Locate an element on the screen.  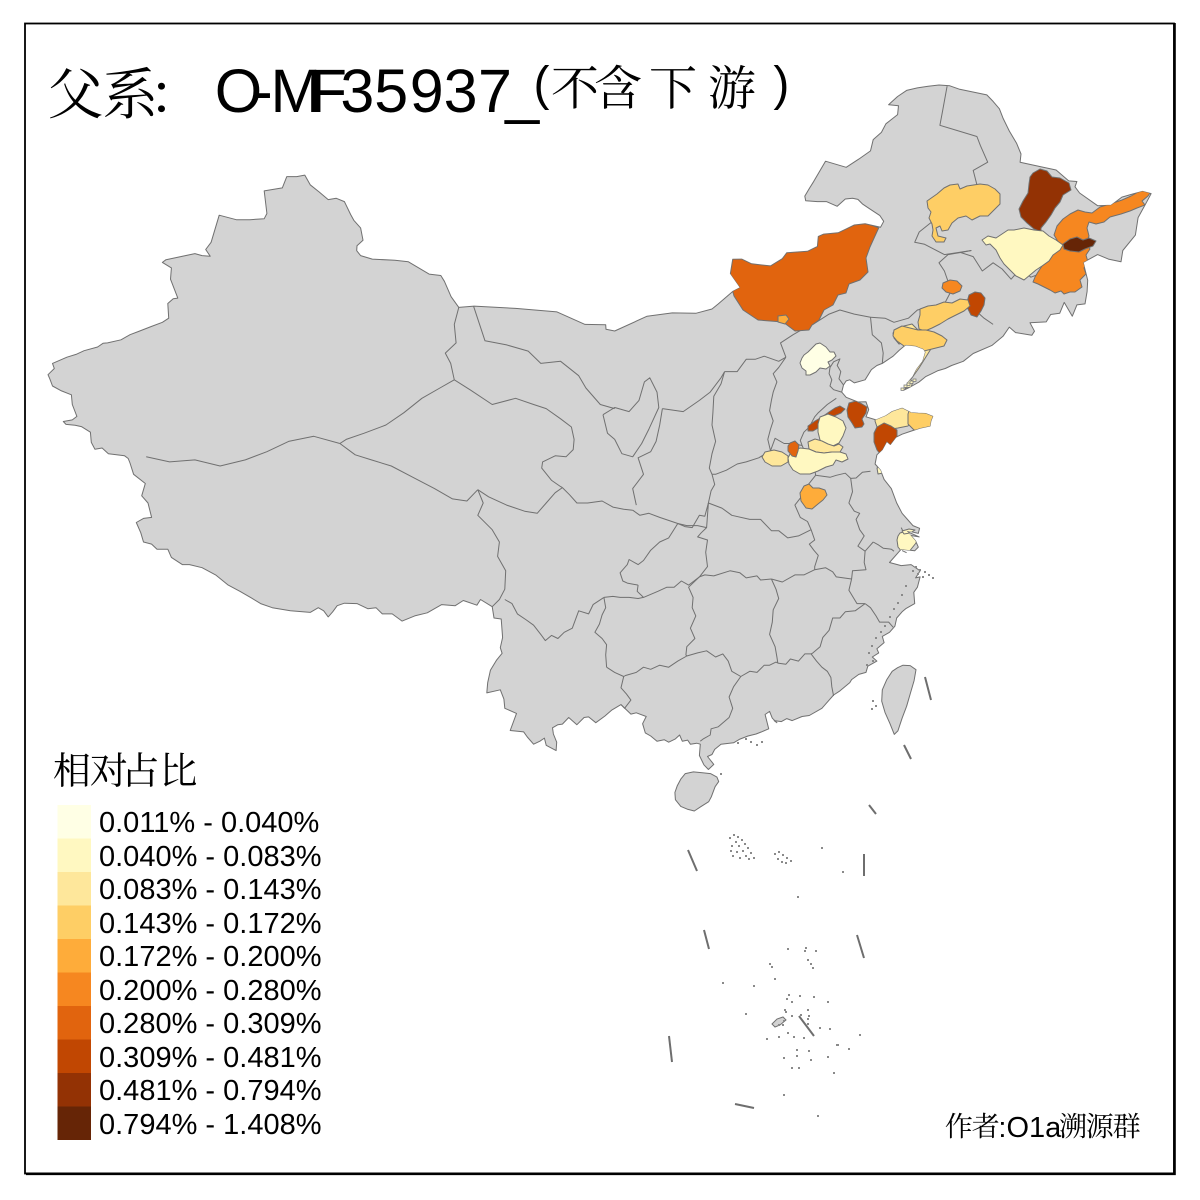
svg-text: 0.172% - 0.200% is located at coordinates (210, 957).